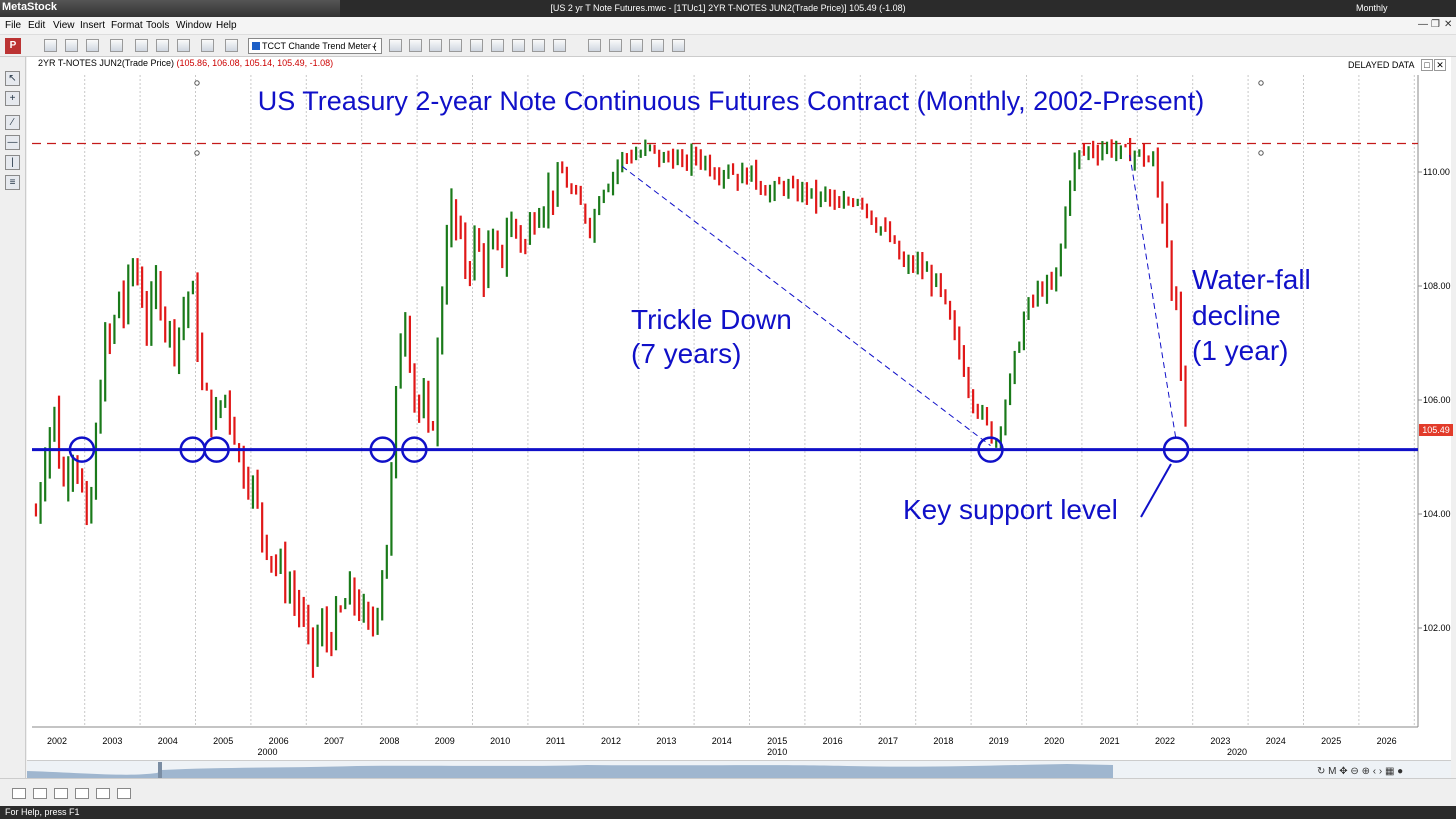 The image size is (1456, 819). What do you see at coordinates (570, 771) in the screenshot?
I see `overview-area` at bounding box center [570, 771].